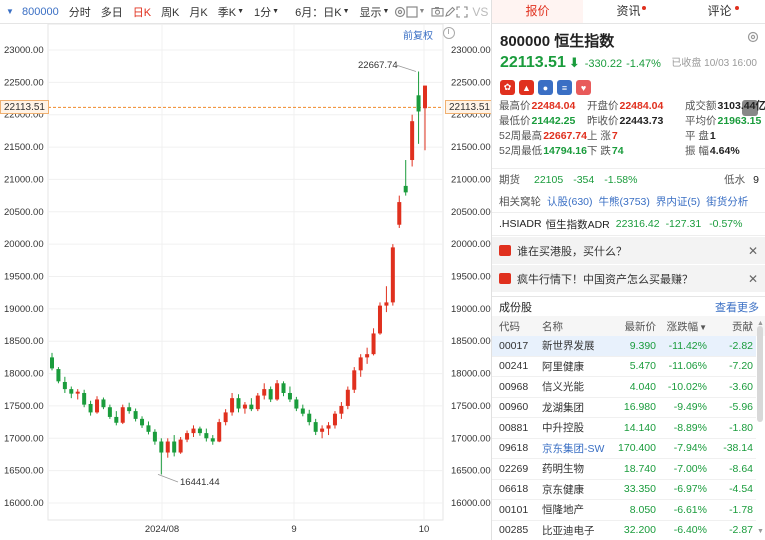  I want to click on period-tab-multiday: 多日, so click(112, 12).